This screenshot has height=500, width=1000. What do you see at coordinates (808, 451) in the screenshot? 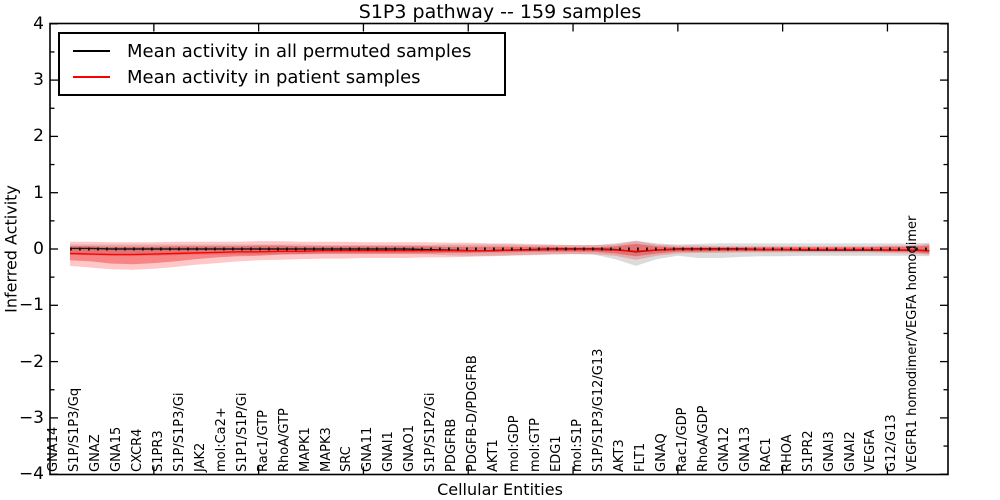
I see `x-tick-label: S1PR2` at bounding box center [808, 451].